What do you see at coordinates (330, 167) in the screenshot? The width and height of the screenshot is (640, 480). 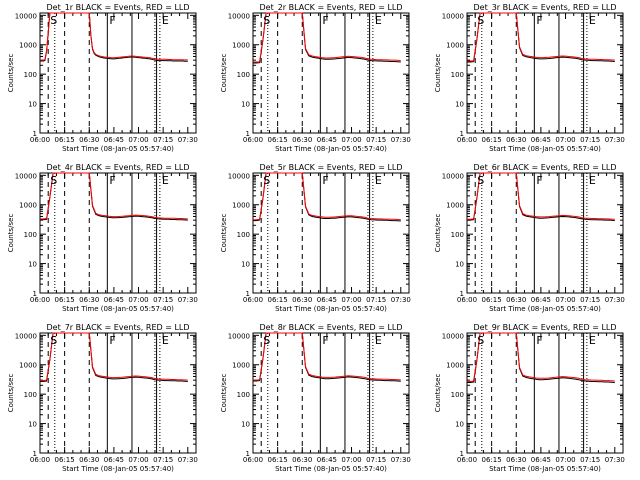 I see `panel-title: Det_5r BLACK = Events, RED = LLD` at bounding box center [330, 167].